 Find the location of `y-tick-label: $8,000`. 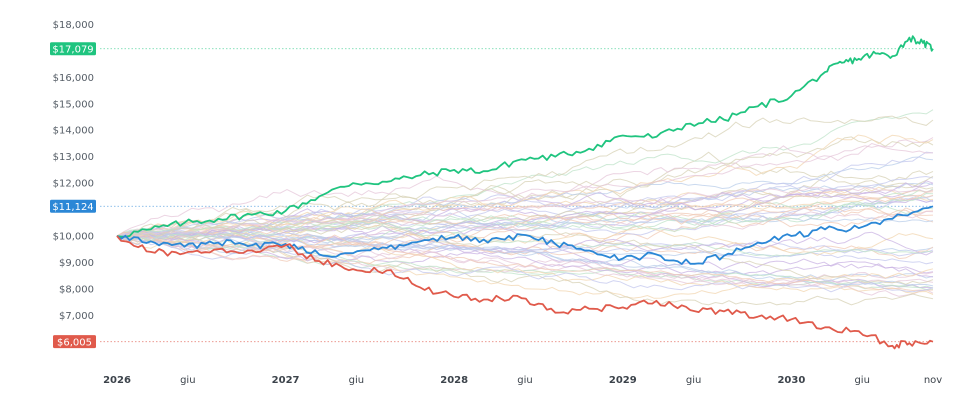

y-tick-label: $8,000 is located at coordinates (76, 289).